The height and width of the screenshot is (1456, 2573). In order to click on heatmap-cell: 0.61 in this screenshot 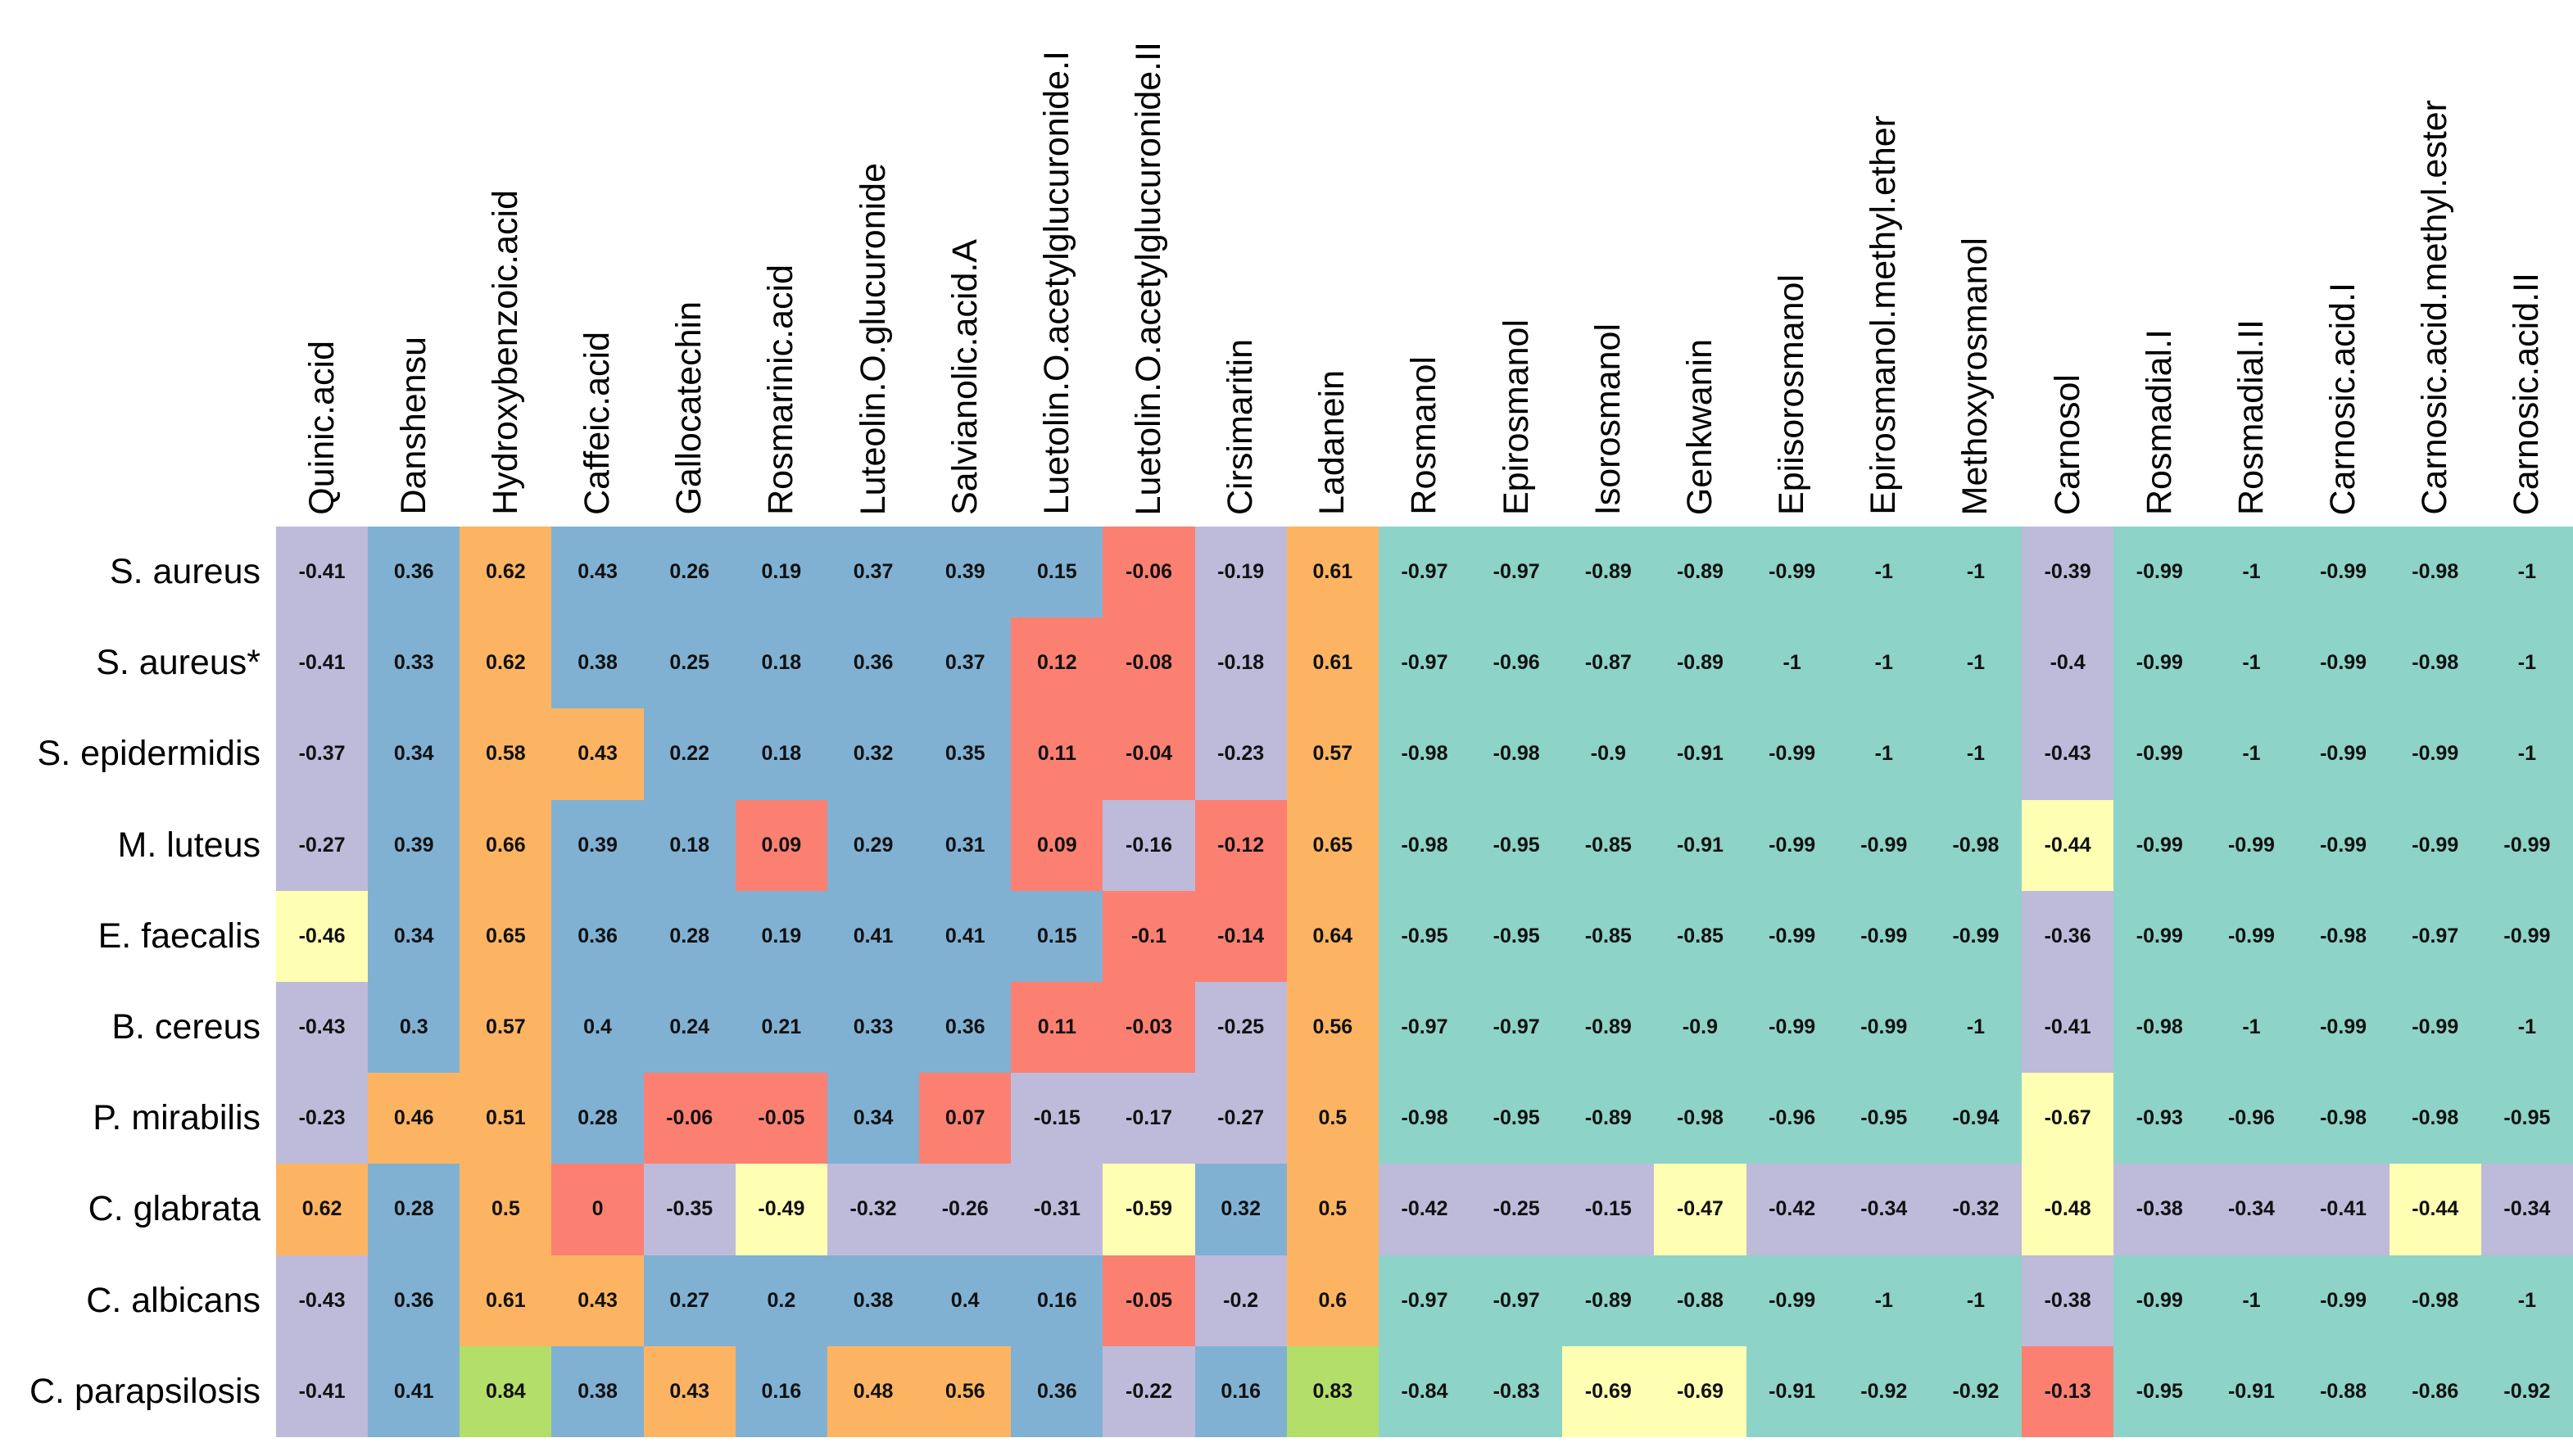, I will do `click(506, 1301)`.